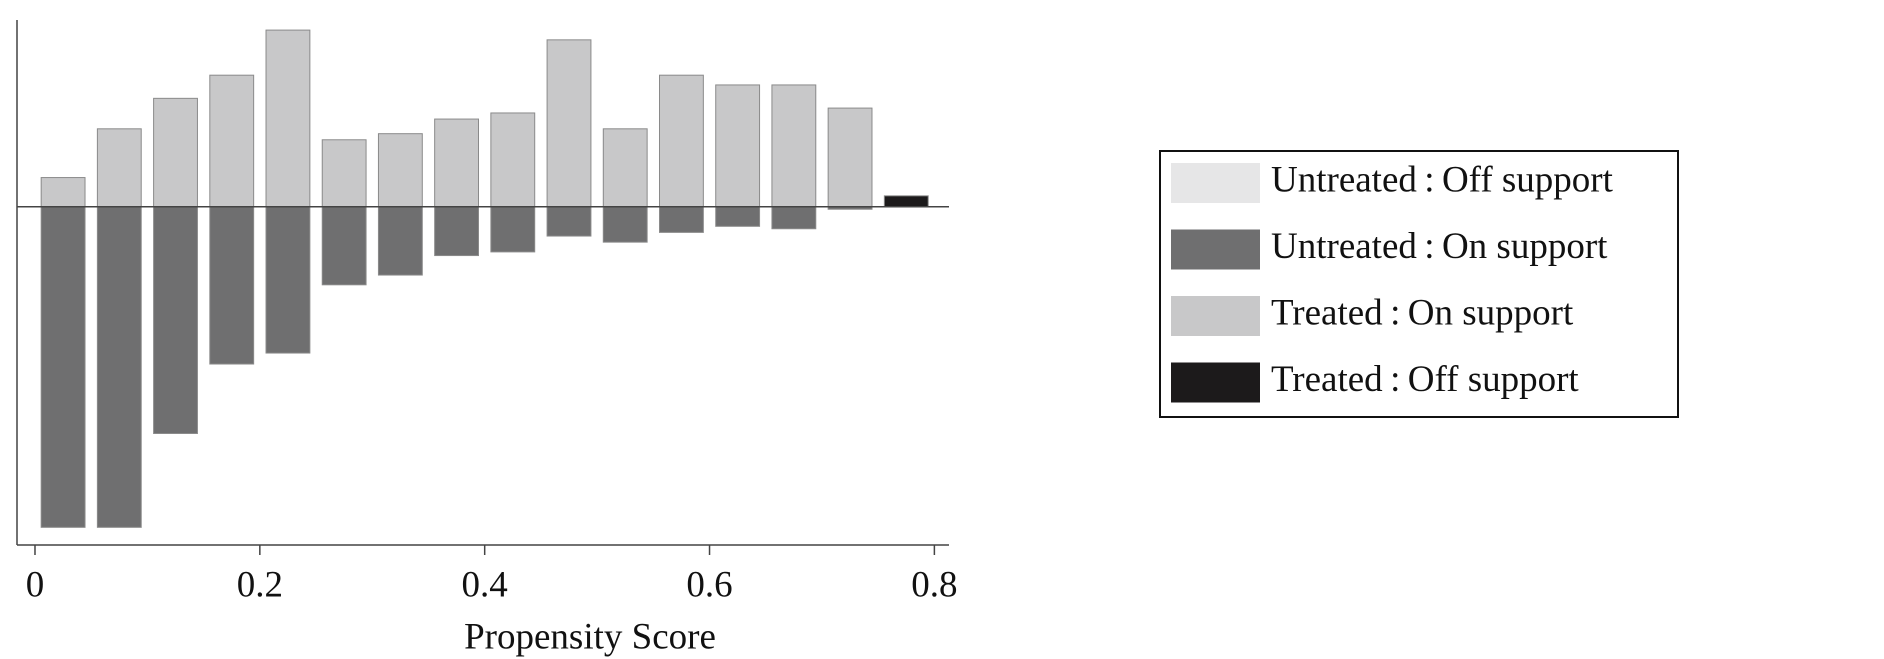 This screenshot has width=1884, height=659. Describe the element at coordinates (1425, 379) in the screenshot. I see `legend-label: Treated : Off support` at that location.